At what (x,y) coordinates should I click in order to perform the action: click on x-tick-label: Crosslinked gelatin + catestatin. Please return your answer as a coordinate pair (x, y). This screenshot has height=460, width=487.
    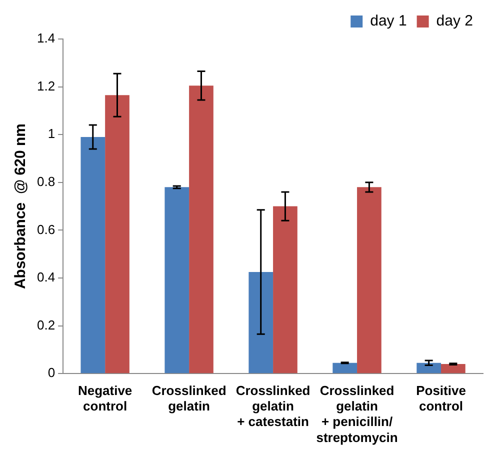
    Looking at the image, I should click on (273, 406).